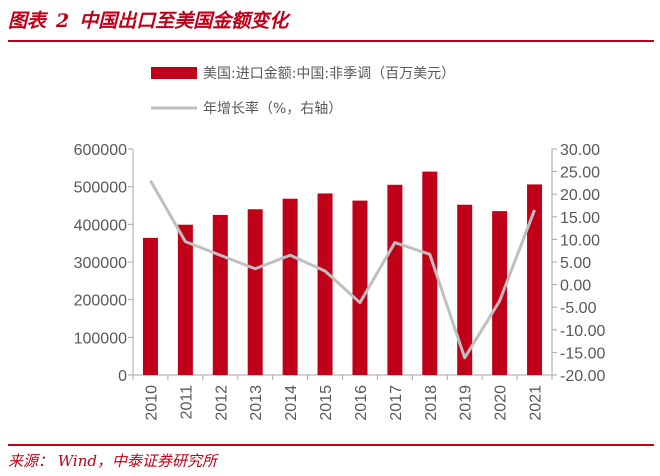 The height and width of the screenshot is (476, 660). I want to click on x-tick-label: 2020, so click(501, 403).